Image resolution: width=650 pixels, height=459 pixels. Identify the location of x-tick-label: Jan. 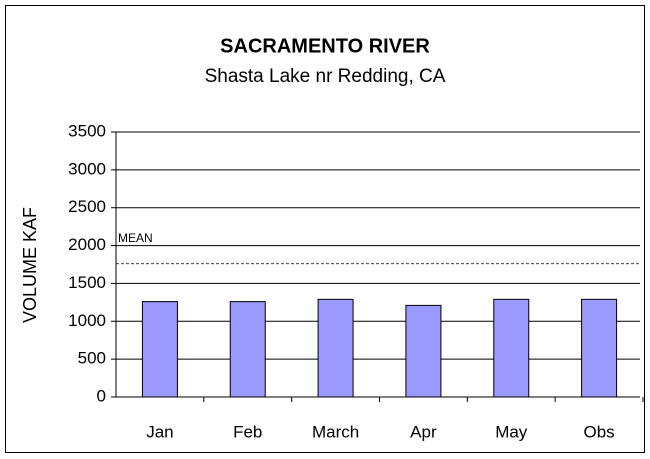
(159, 431).